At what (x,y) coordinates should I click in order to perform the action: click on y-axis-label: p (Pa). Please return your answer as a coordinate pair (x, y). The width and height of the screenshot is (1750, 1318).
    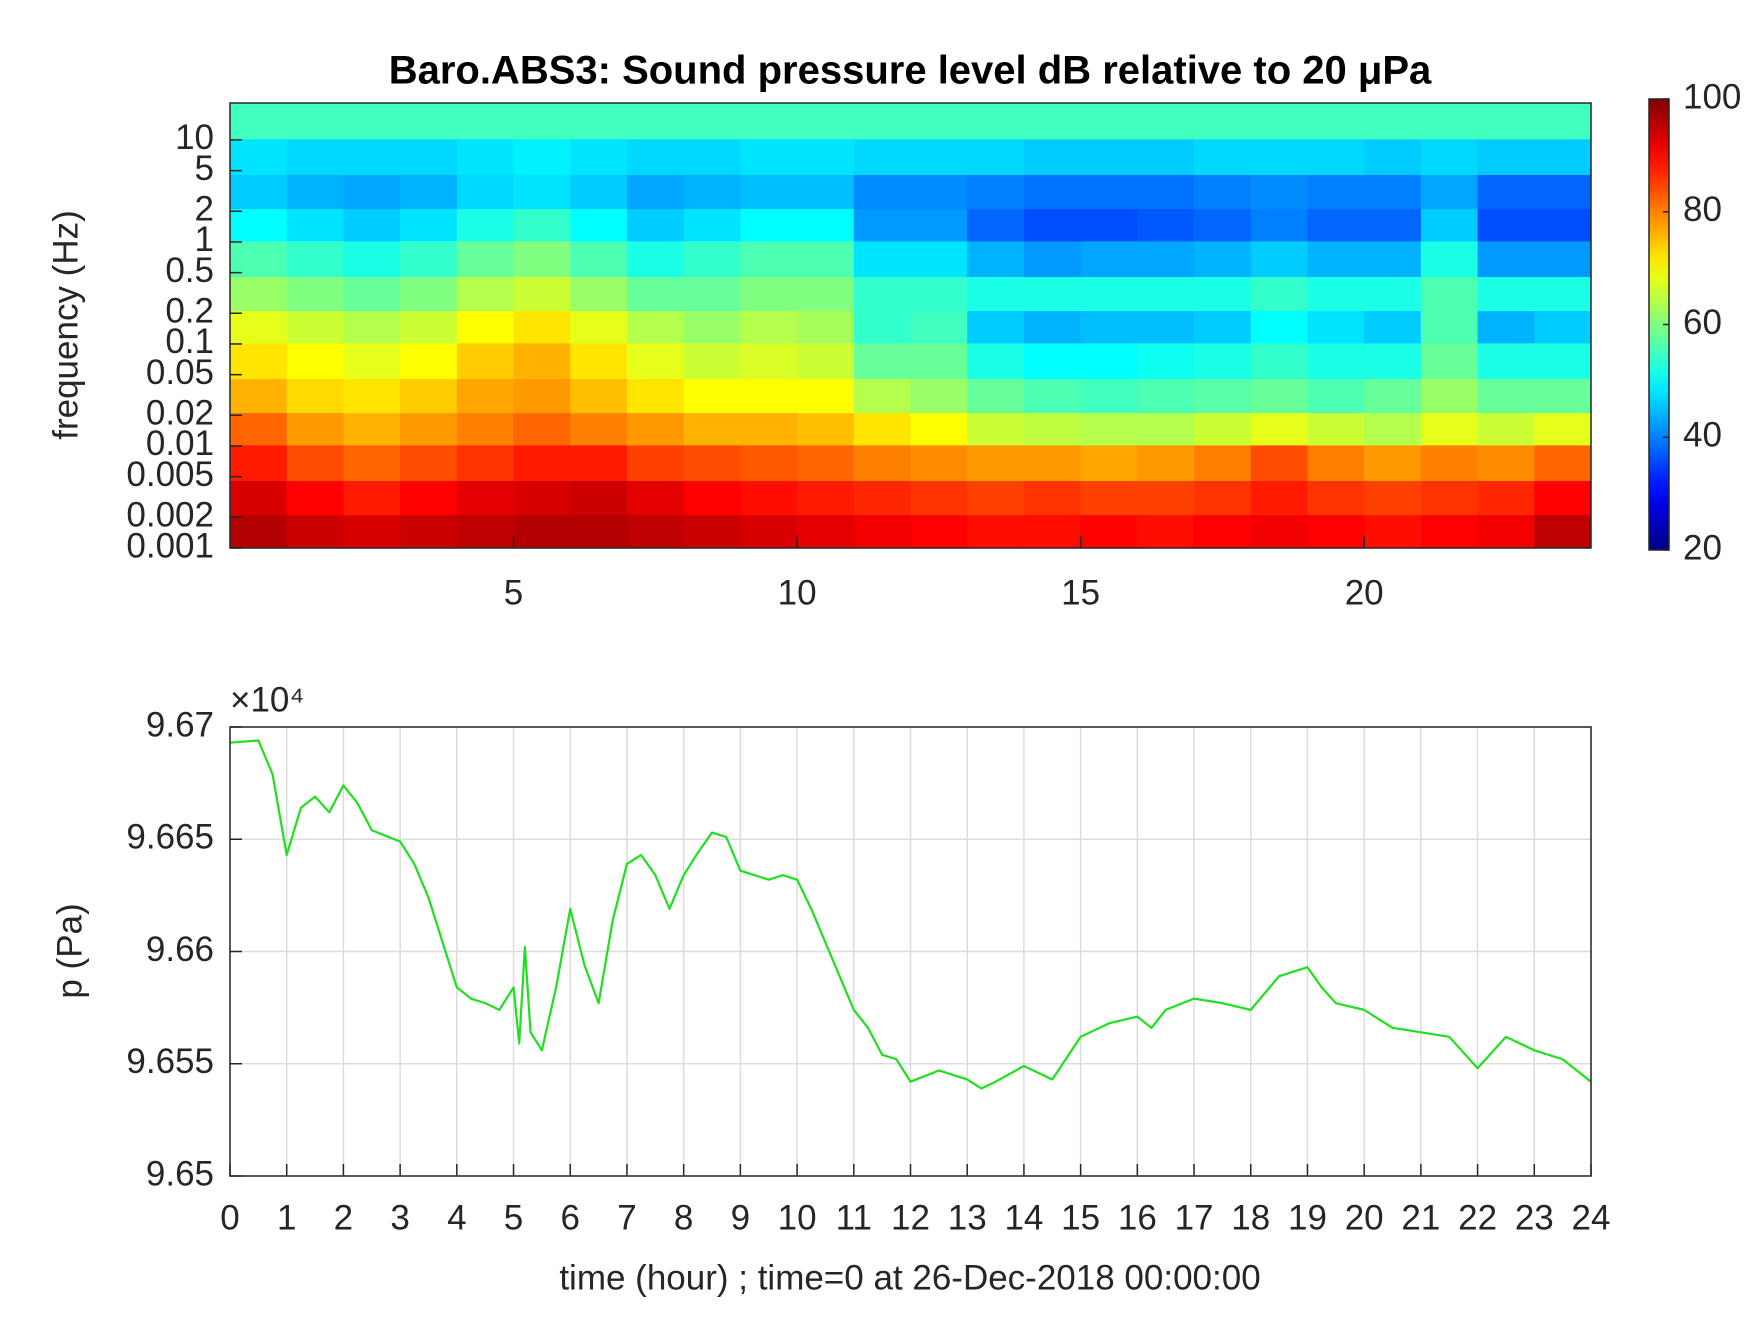
    Looking at the image, I should click on (69, 950).